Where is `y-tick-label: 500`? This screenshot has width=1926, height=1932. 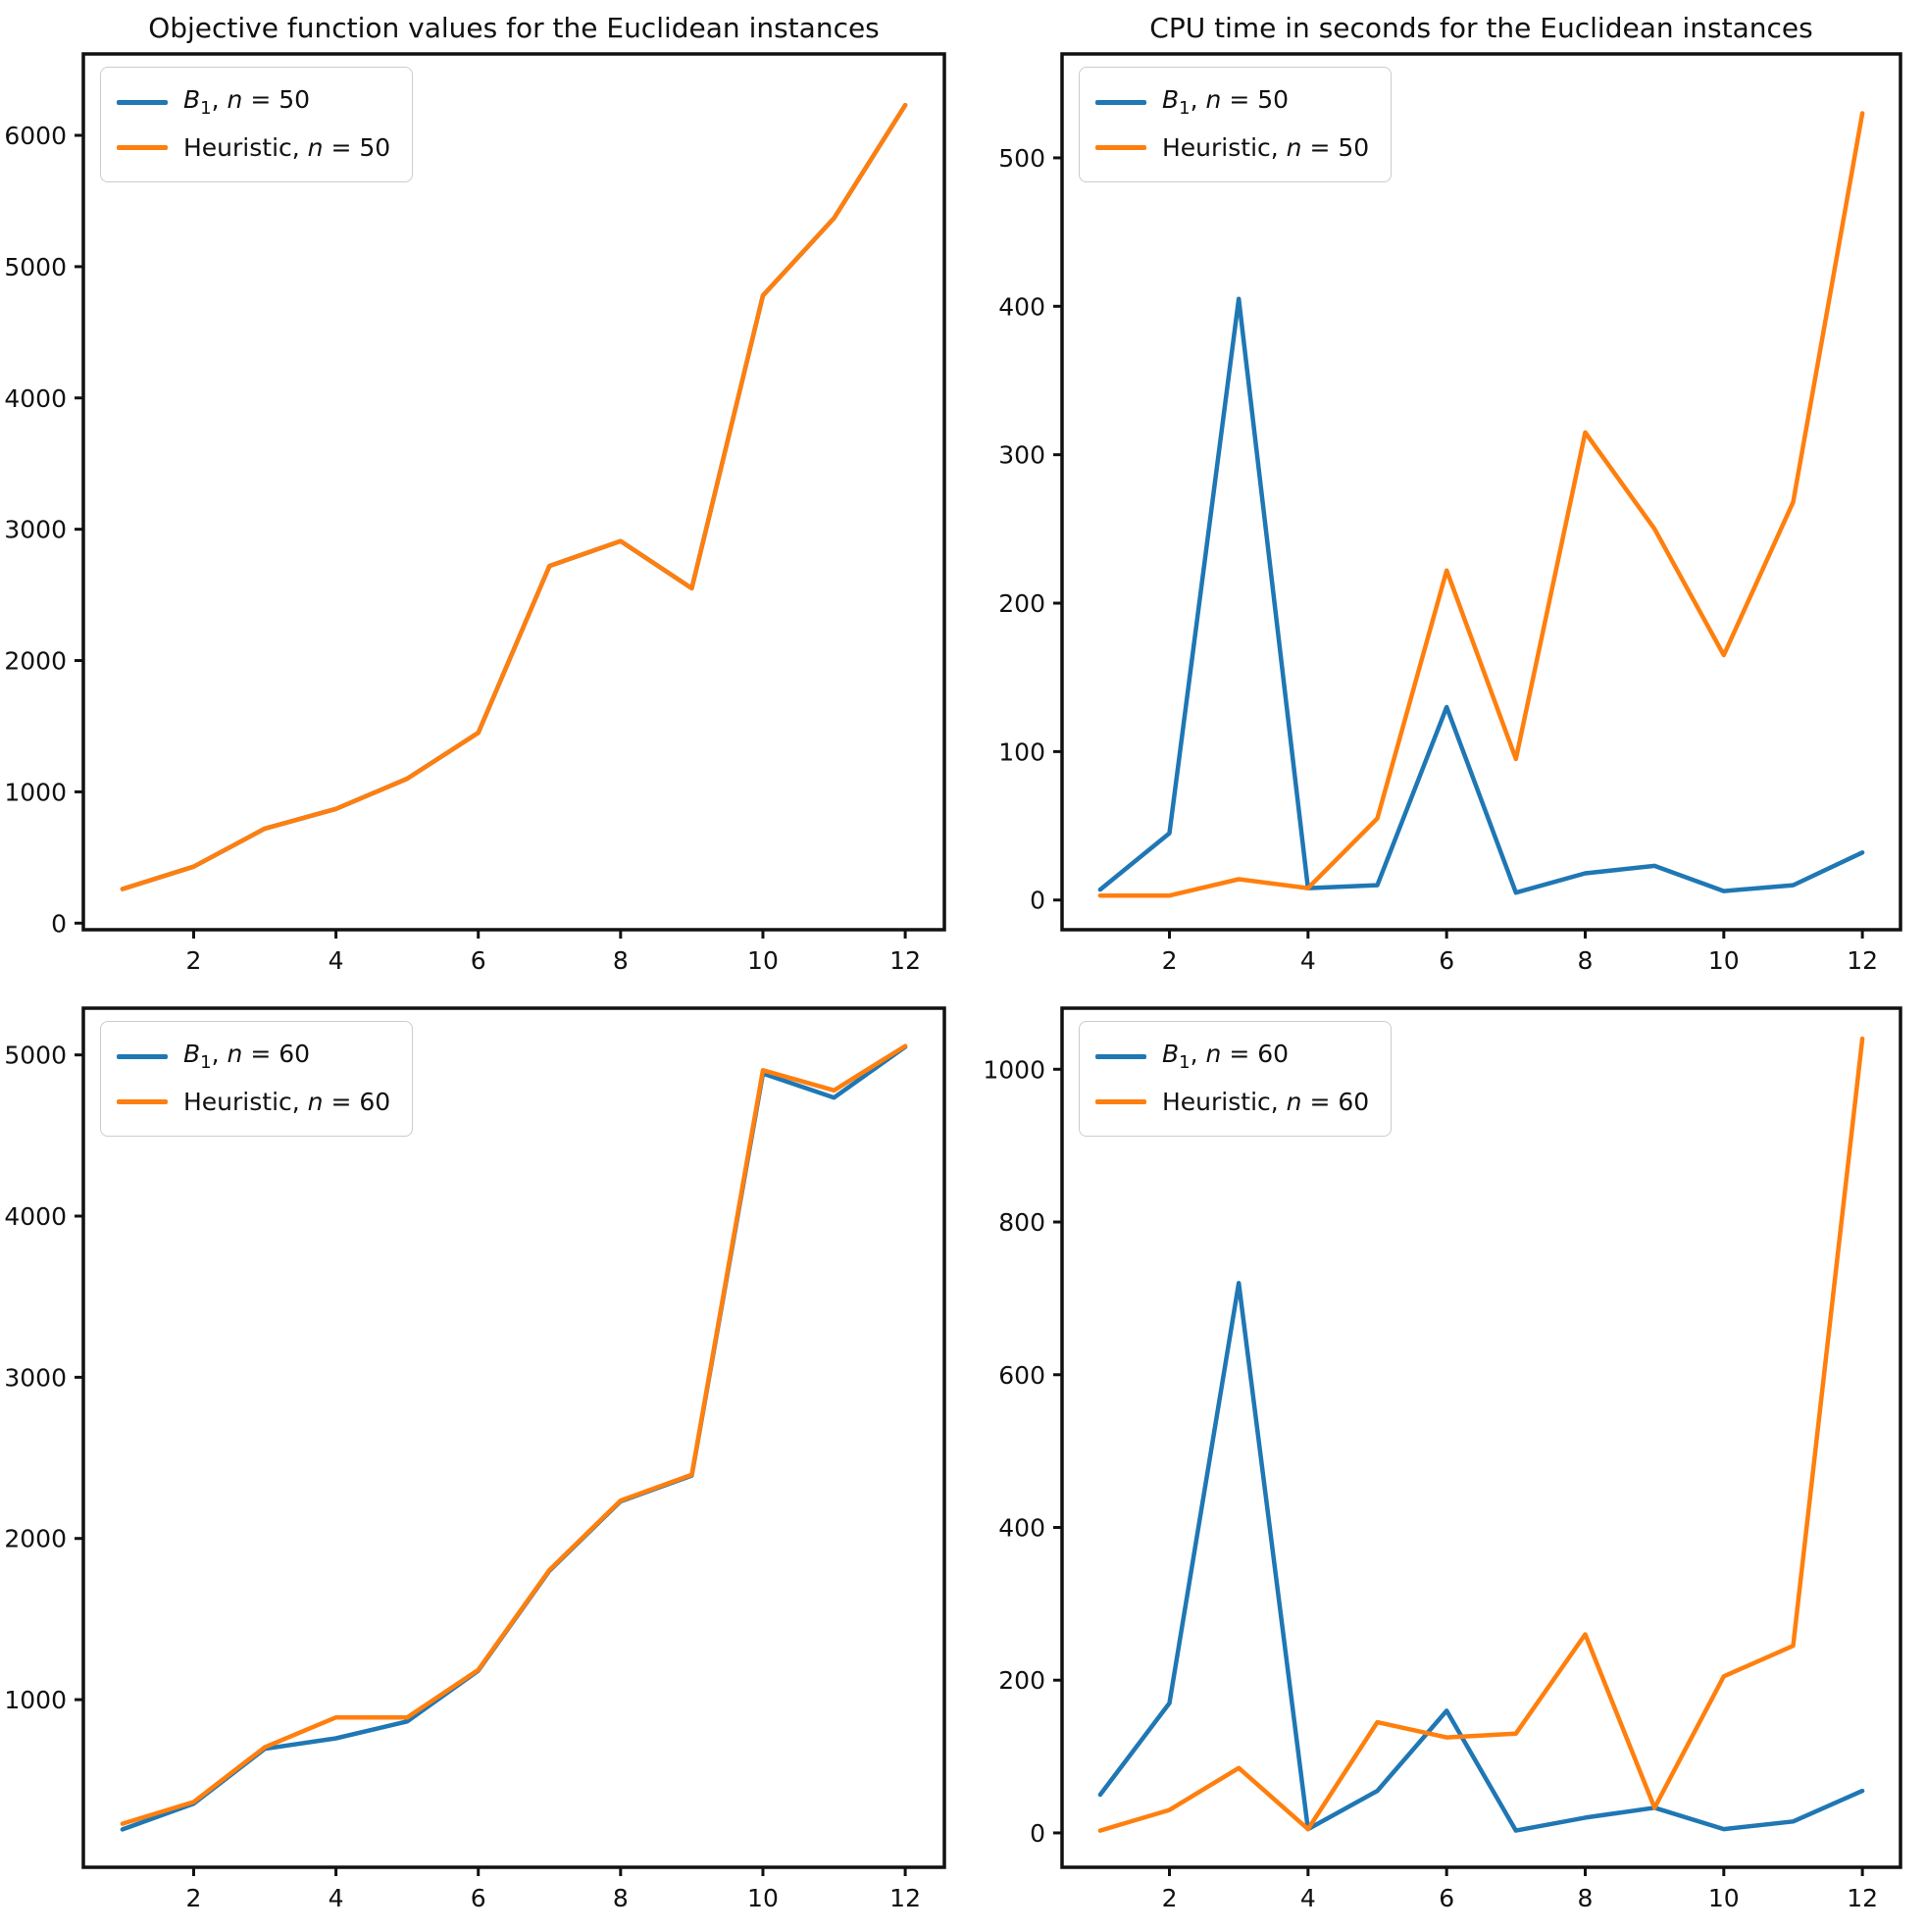
y-tick-label: 500 is located at coordinates (1021, 158).